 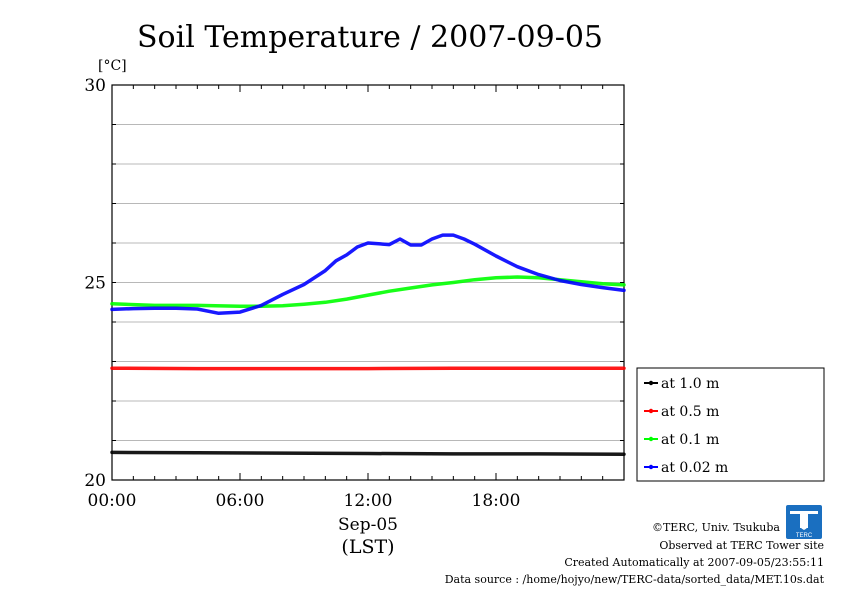 What do you see at coordinates (694, 468) in the screenshot?
I see `legend-label: at 0.02 m` at bounding box center [694, 468].